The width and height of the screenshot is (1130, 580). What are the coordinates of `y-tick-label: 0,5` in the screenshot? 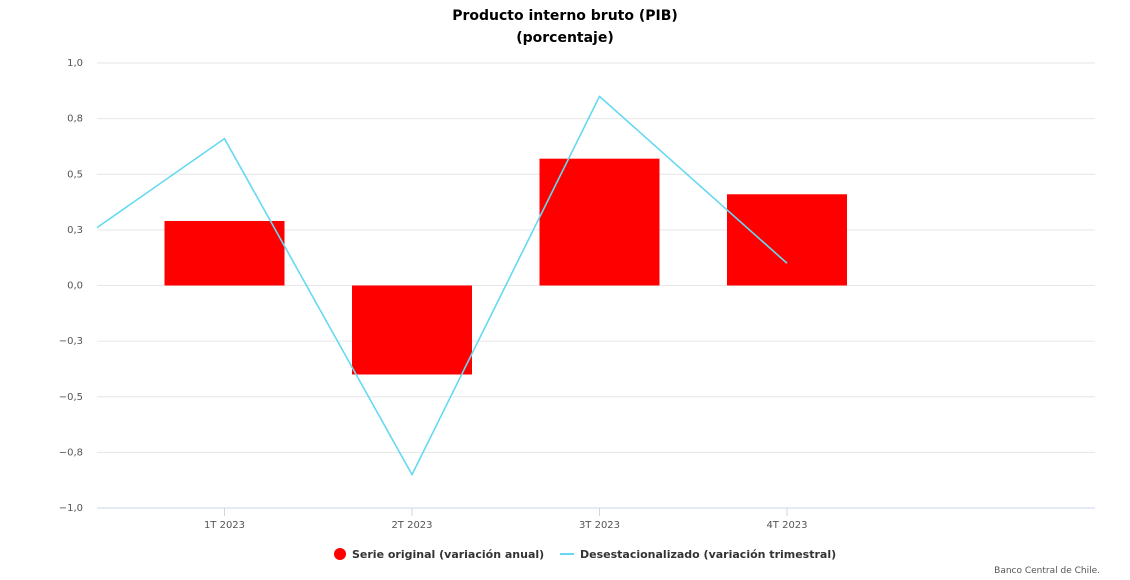 It's located at (75, 174).